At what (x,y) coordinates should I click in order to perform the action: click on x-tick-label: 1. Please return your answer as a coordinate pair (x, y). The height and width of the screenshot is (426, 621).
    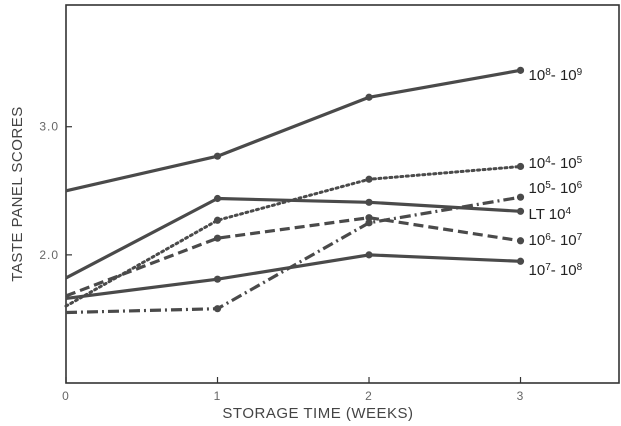
    Looking at the image, I should click on (218, 396).